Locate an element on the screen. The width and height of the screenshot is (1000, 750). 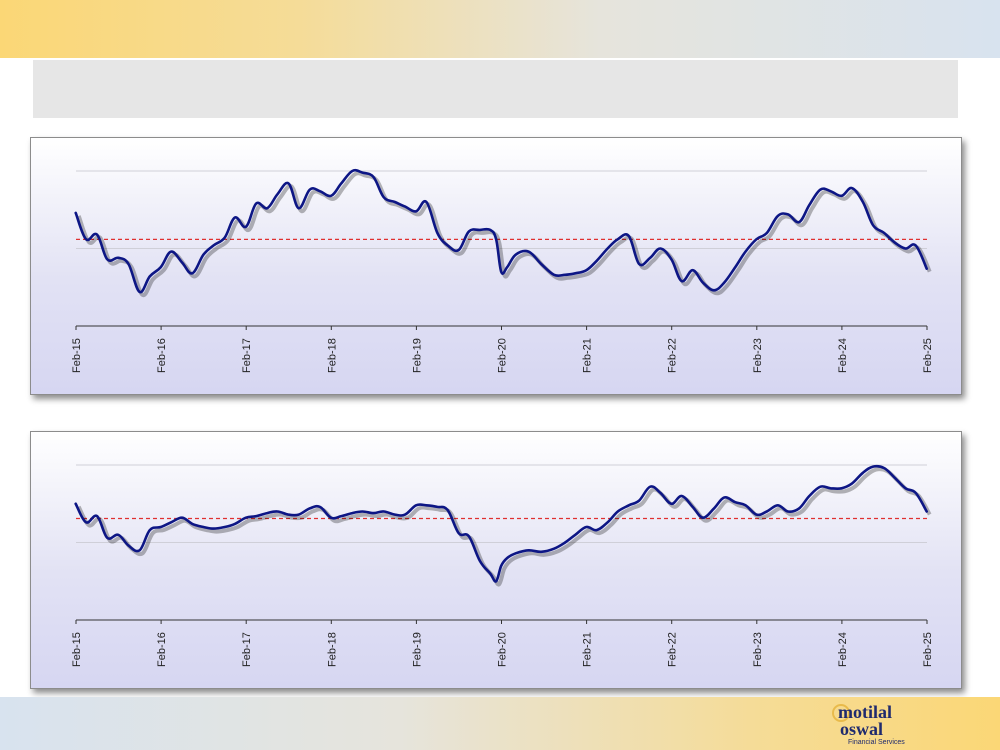
company-logo: motilal oswal Financial Services is located at coordinates (882, 724).